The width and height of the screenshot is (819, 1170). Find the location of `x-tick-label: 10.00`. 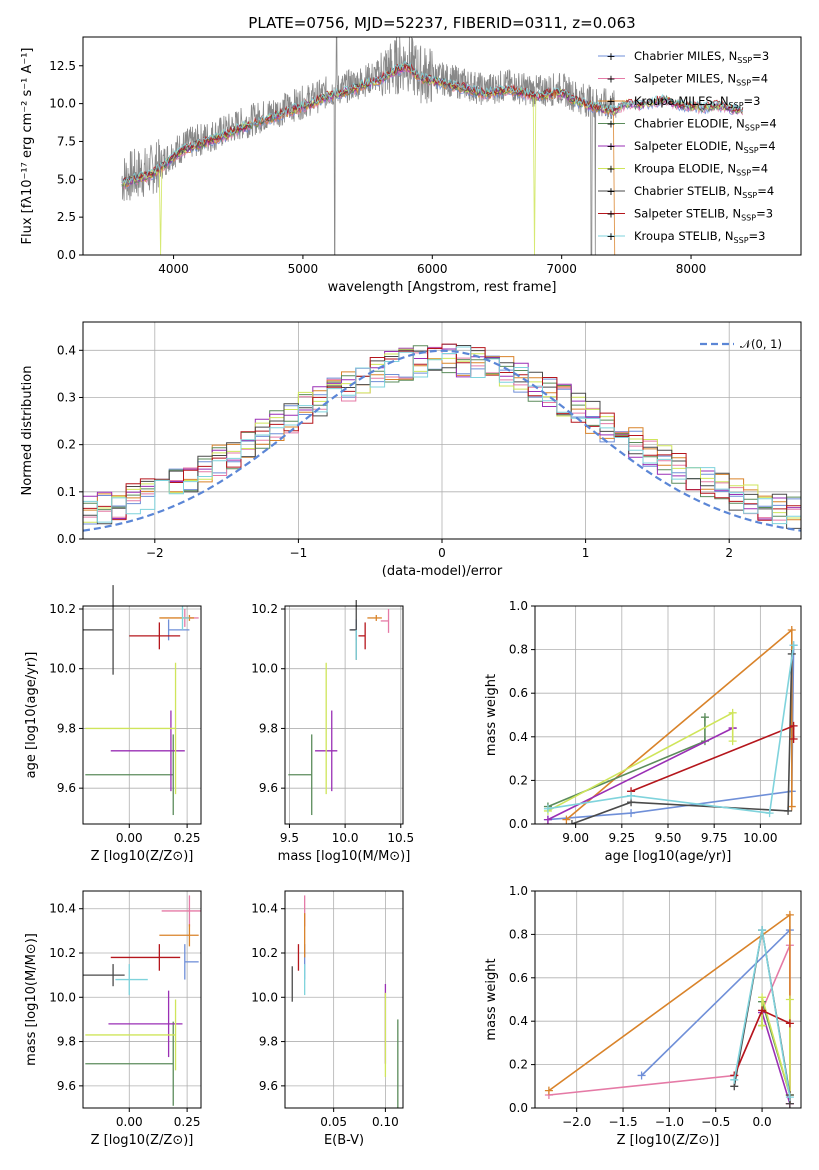

x-tick-label: 10.00 is located at coordinates (760, 838).